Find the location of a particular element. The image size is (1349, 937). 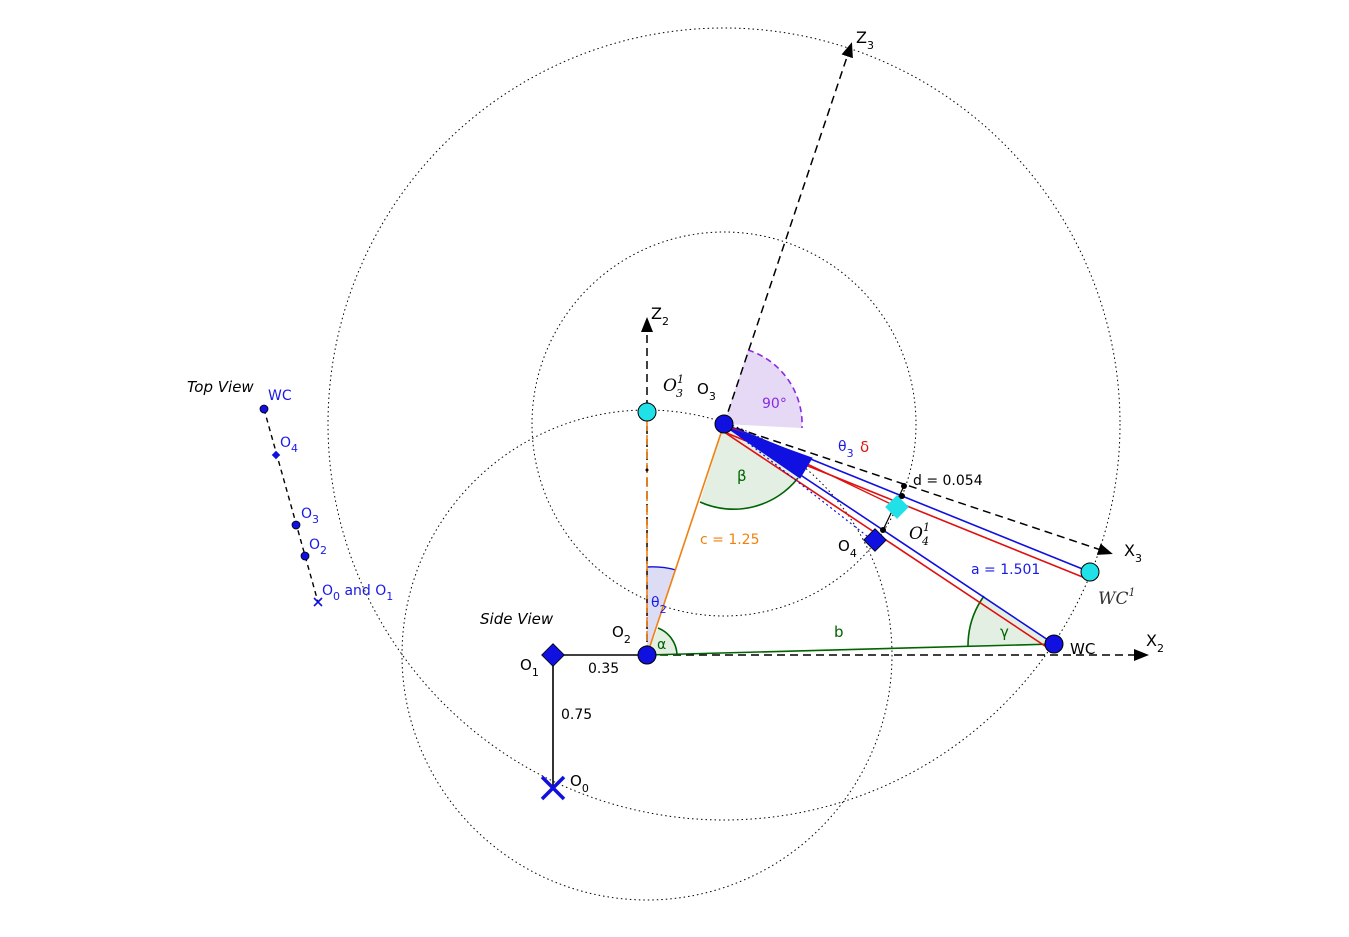

d-point-a is located at coordinates (904, 486).